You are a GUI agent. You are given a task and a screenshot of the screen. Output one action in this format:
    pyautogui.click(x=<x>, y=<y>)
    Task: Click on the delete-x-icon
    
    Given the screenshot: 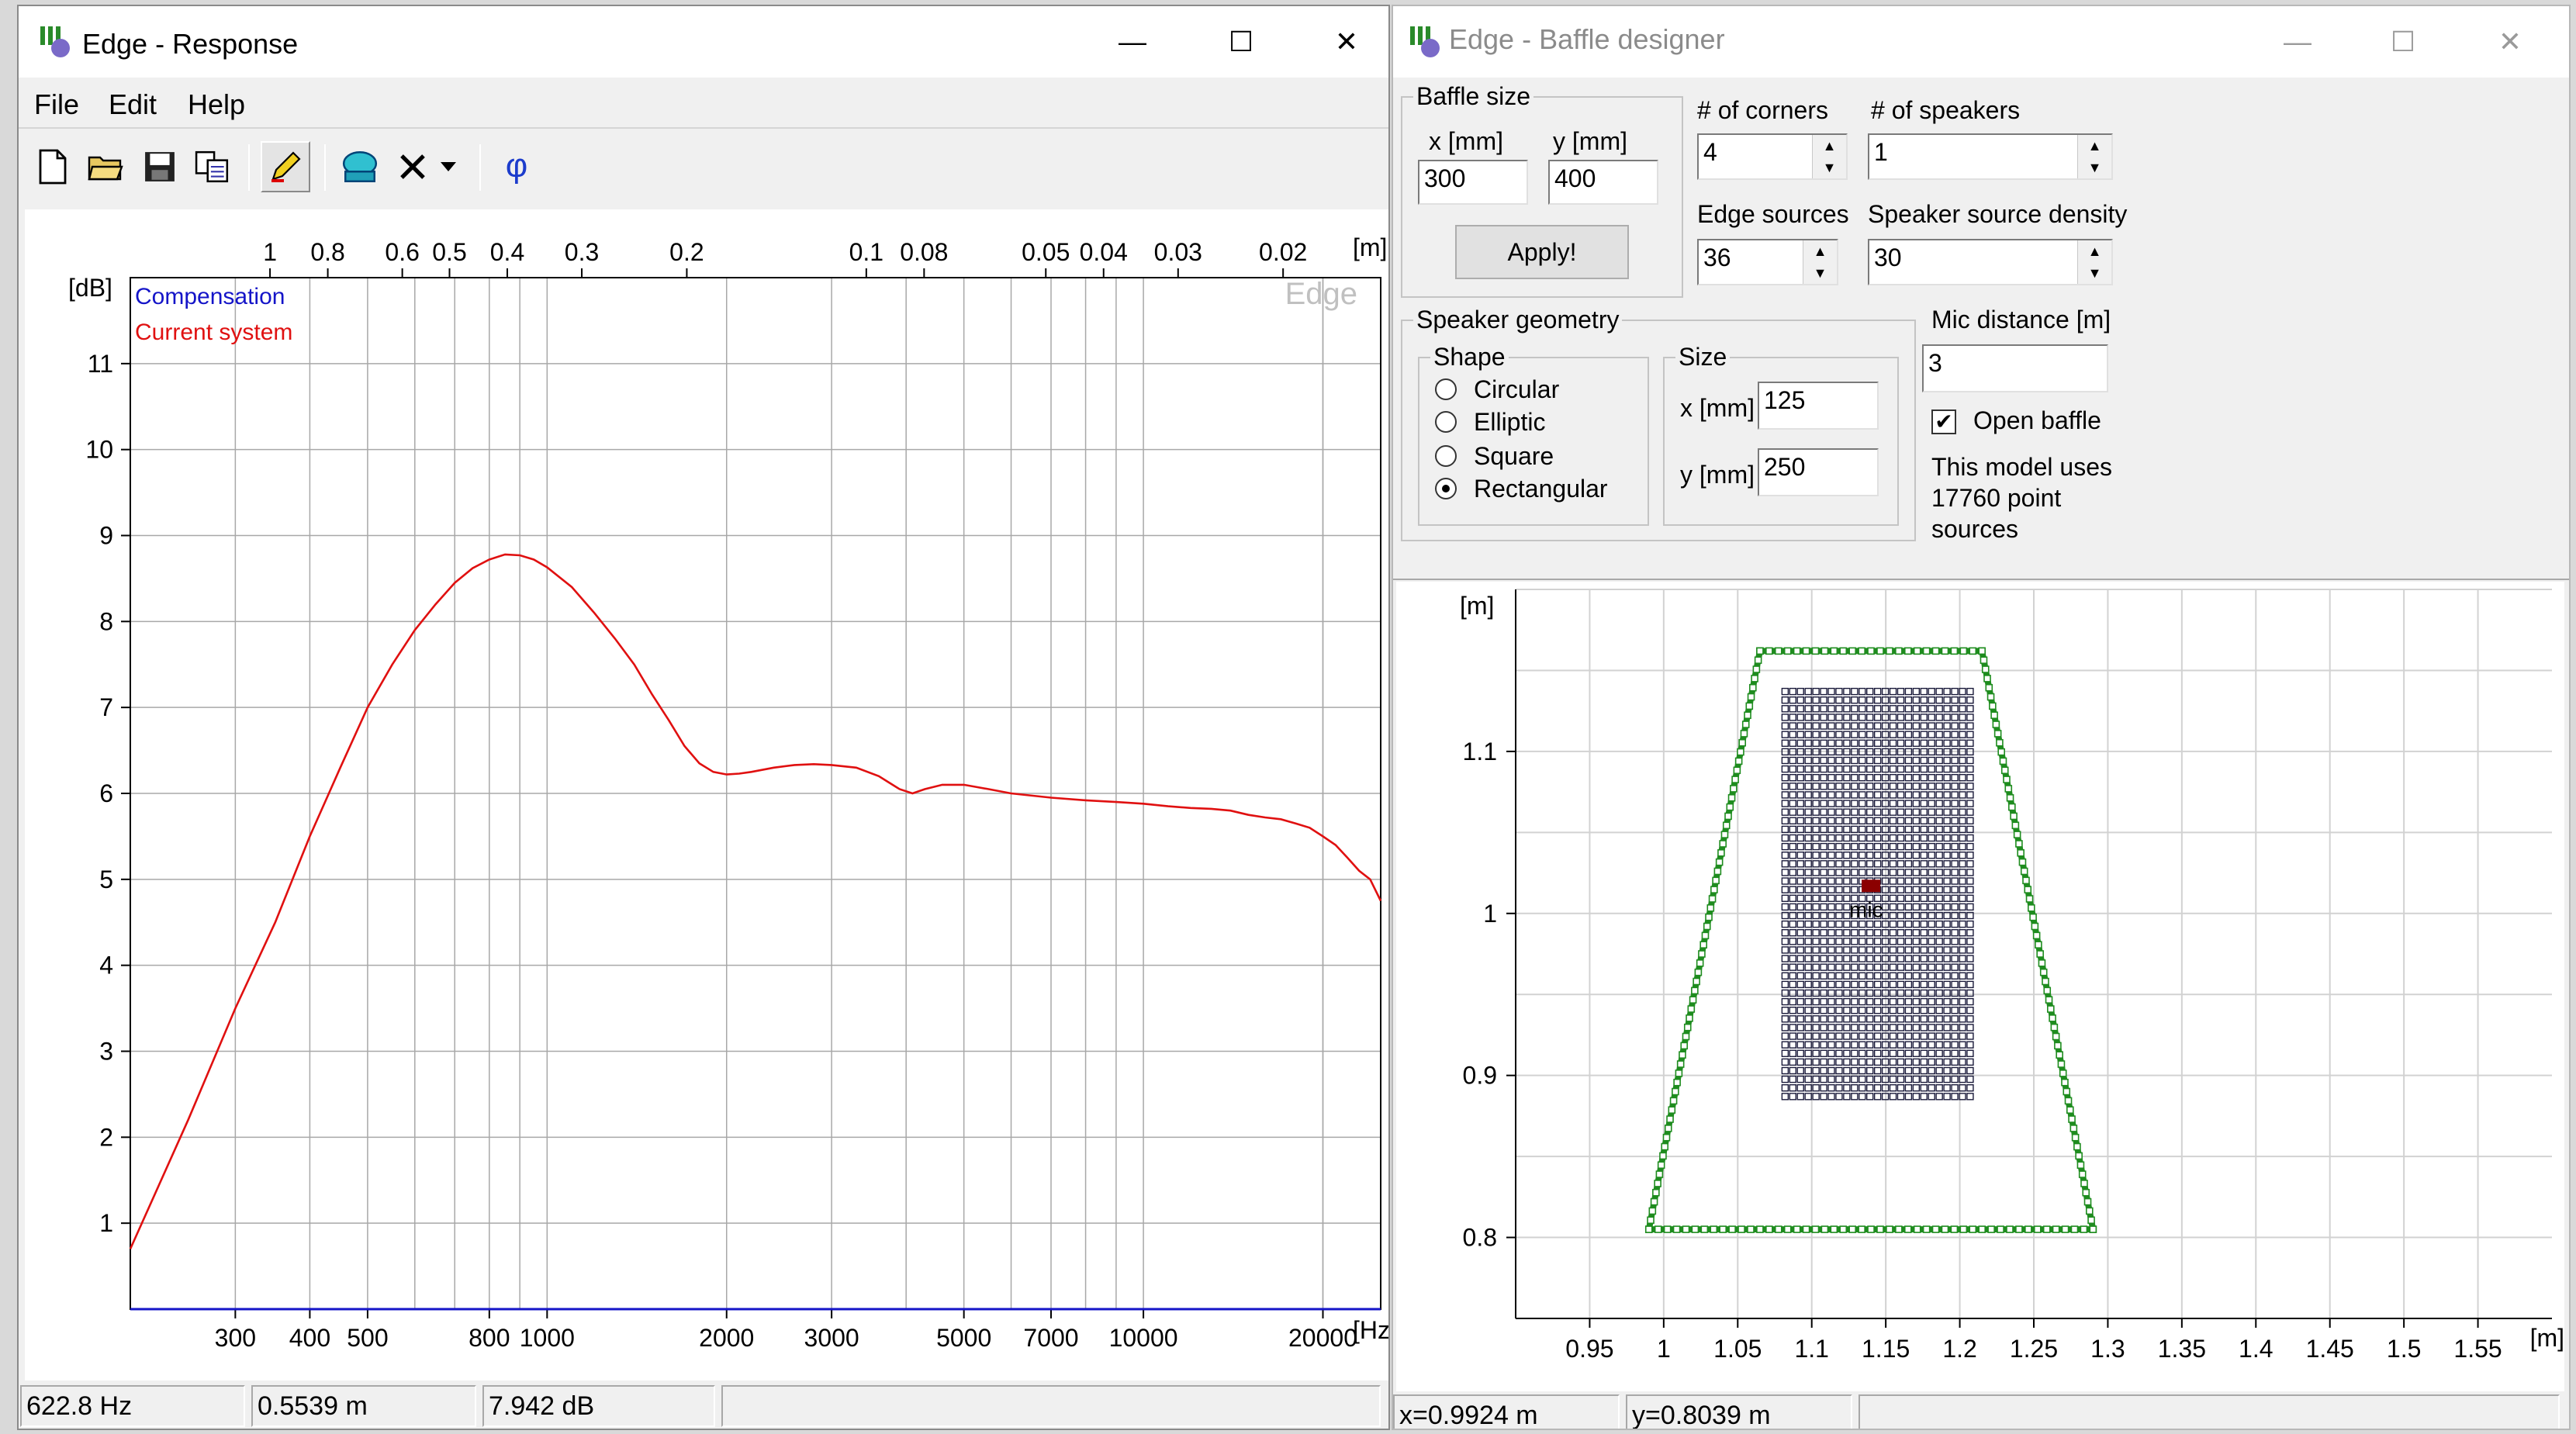 What is the action you would take?
    pyautogui.click(x=412, y=166)
    